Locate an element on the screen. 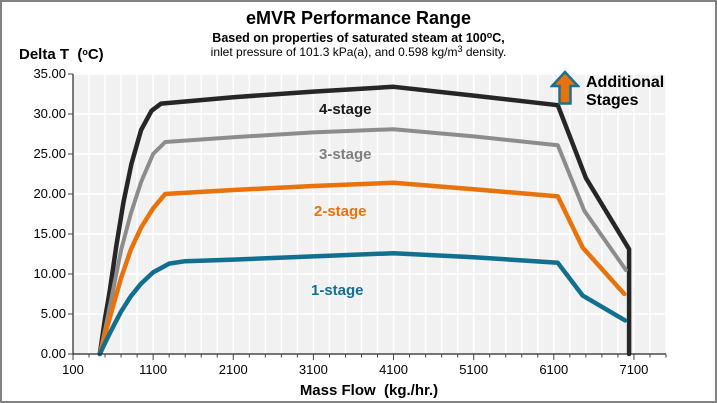 The image size is (717, 403). x-tick-label: 6100 is located at coordinates (554, 369).